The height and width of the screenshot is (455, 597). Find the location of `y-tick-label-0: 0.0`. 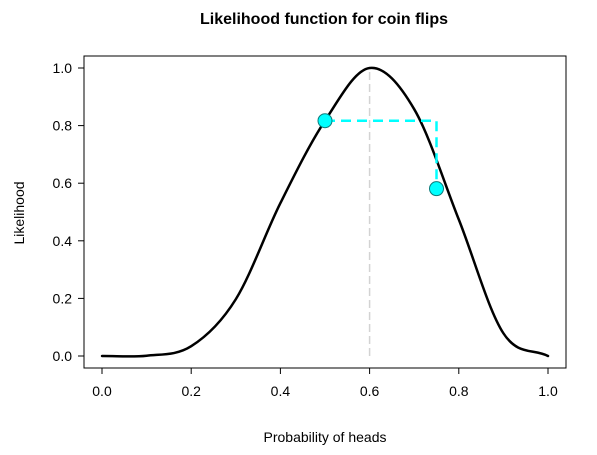

y-tick-label-0: 0.0 is located at coordinates (63, 356).